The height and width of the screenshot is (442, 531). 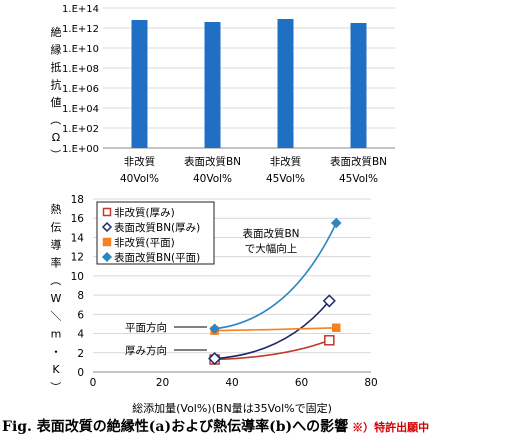 What do you see at coordinates (146, 327) in the screenshot?
I see `b-annotation-planar: 平面方向` at bounding box center [146, 327].